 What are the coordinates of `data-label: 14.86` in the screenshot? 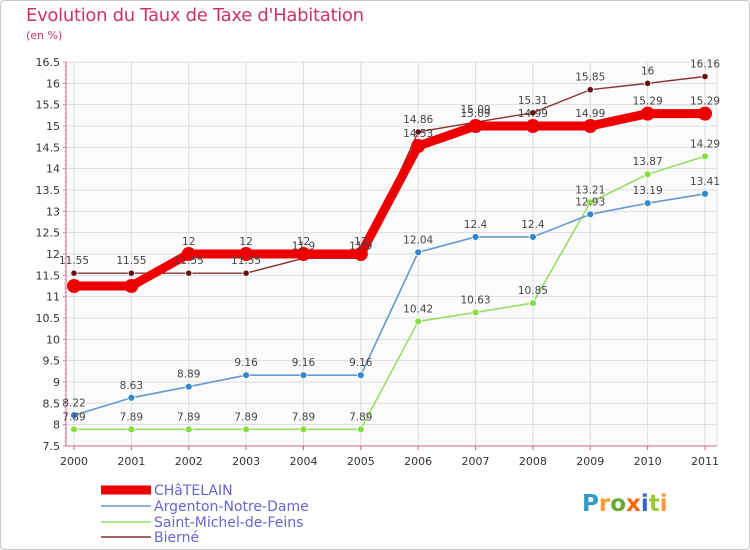 It's located at (418, 120).